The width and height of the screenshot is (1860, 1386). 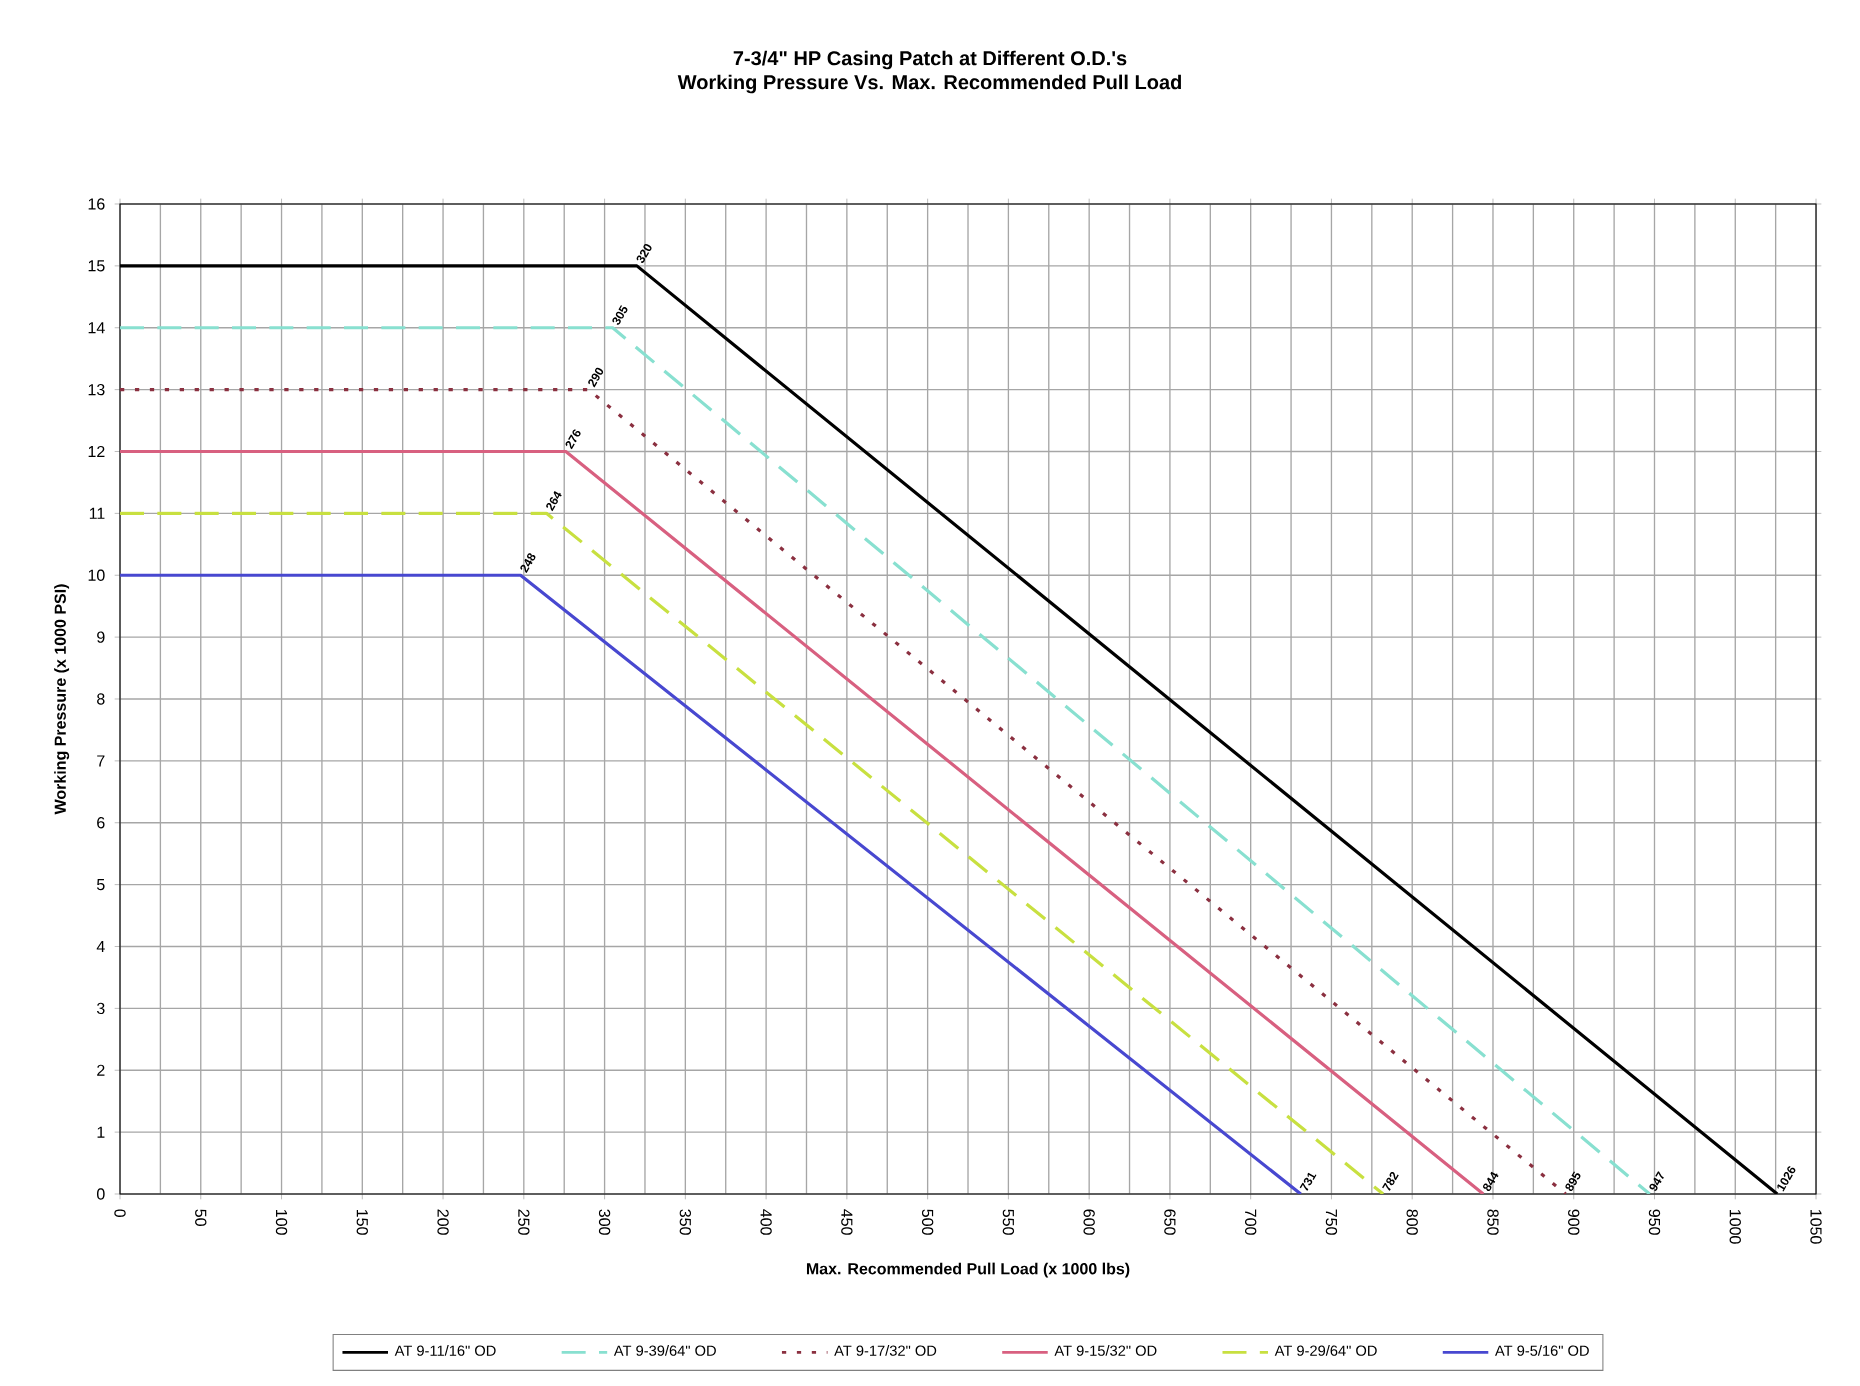 What do you see at coordinates (101, 823) in the screenshot?
I see `y-tick-label: 6` at bounding box center [101, 823].